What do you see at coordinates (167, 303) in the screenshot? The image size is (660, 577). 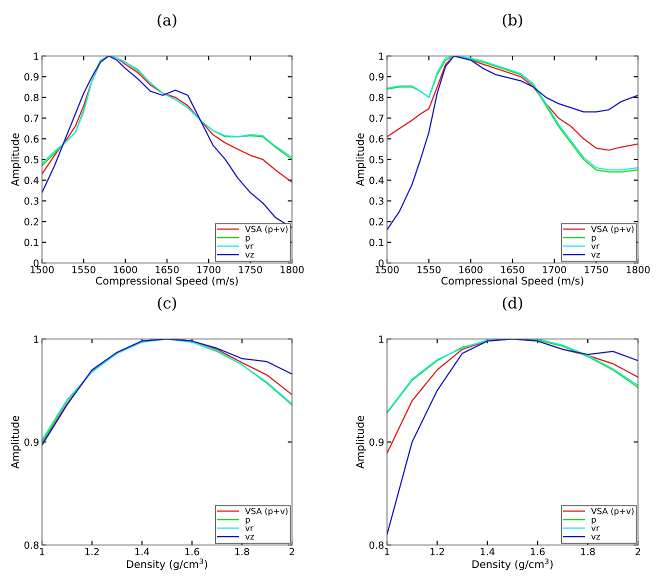 I see `chart-title: (c)` at bounding box center [167, 303].